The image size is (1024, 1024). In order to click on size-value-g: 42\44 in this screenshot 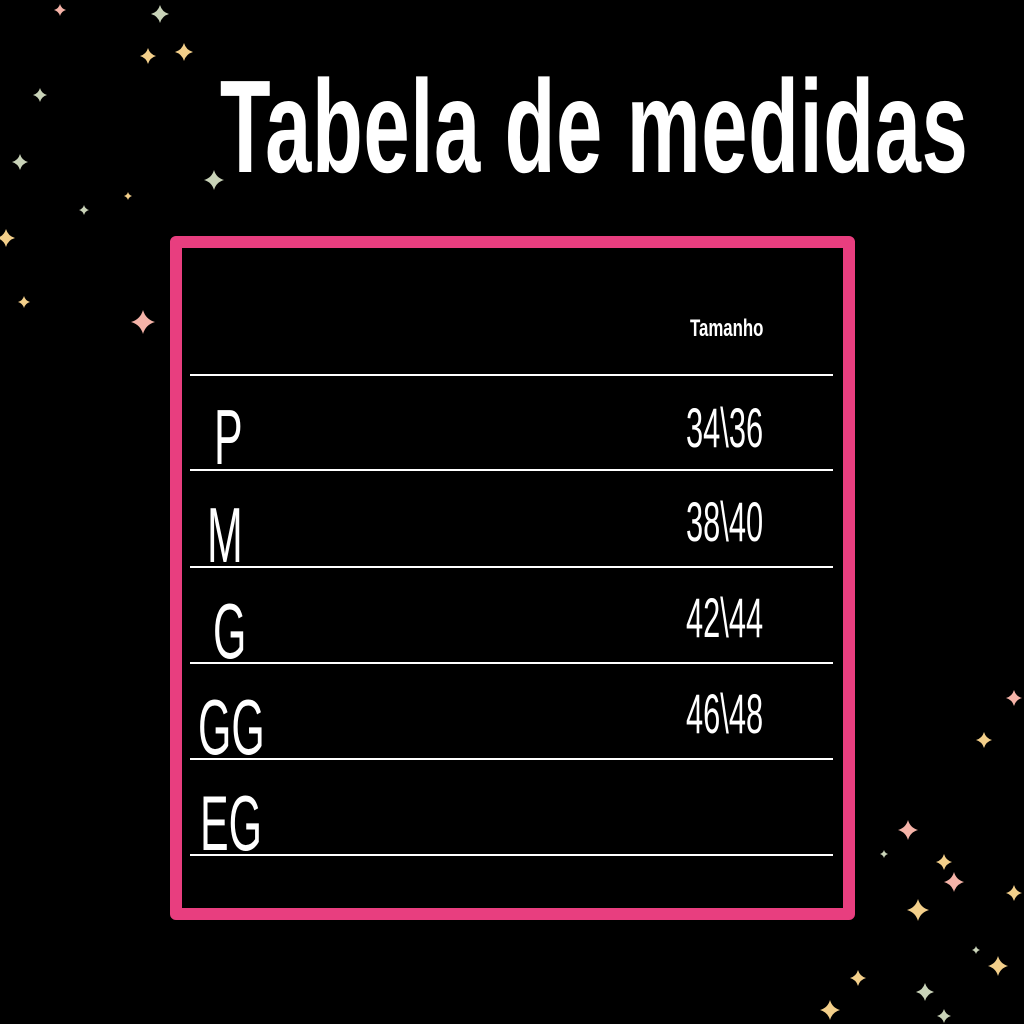, I will do `click(725, 617)`.